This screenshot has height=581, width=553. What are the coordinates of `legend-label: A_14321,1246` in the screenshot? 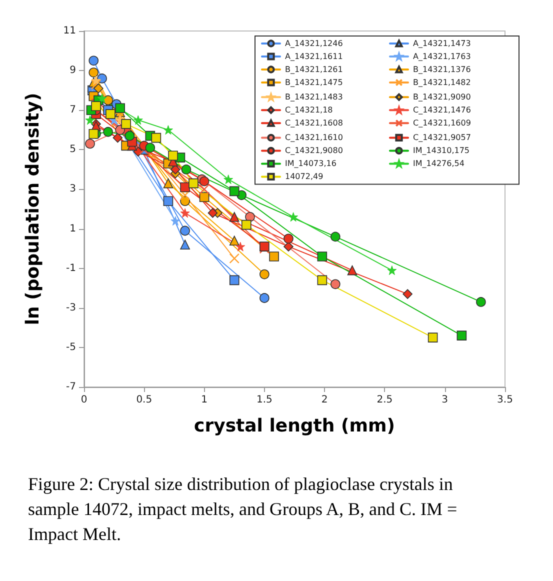 It's located at (314, 43).